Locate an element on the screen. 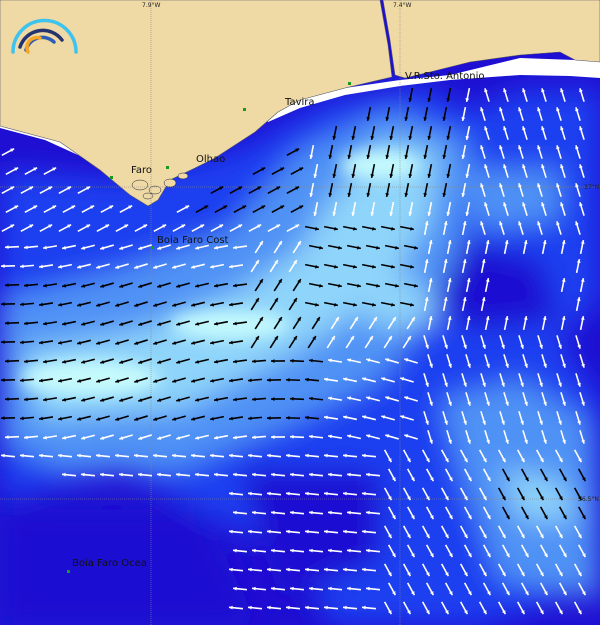 The width and height of the screenshot is (600, 625). marker-vrsa is located at coordinates (349, 83).